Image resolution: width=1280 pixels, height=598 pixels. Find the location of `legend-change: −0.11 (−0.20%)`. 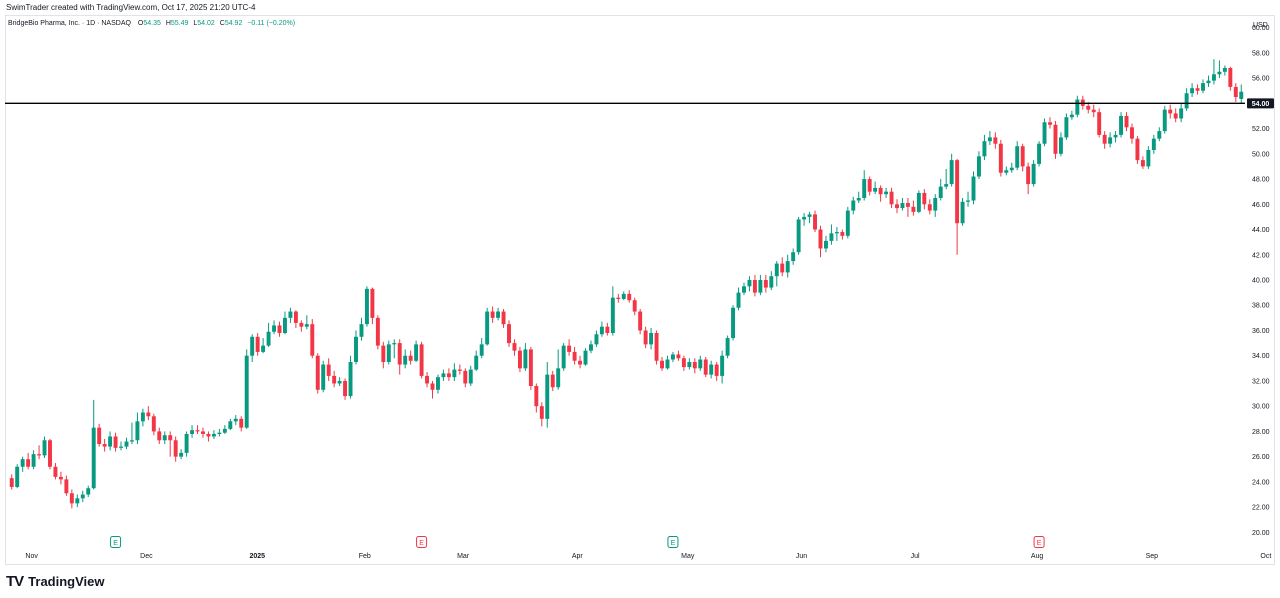

legend-change: −0.11 (−0.20%) is located at coordinates (271, 23).